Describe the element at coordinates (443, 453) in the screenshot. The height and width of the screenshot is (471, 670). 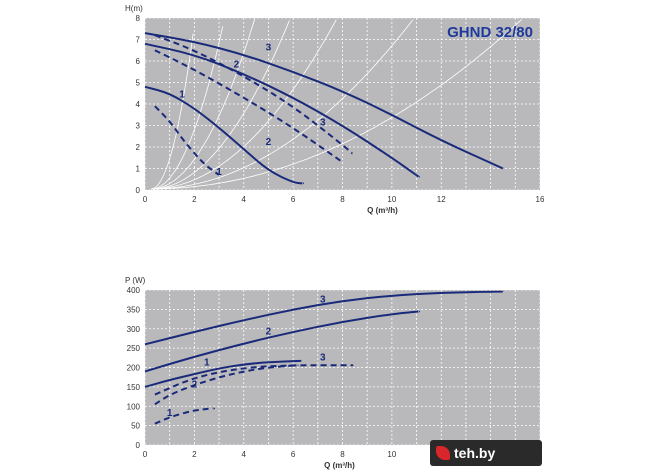
I see `leaf-icon` at that location.